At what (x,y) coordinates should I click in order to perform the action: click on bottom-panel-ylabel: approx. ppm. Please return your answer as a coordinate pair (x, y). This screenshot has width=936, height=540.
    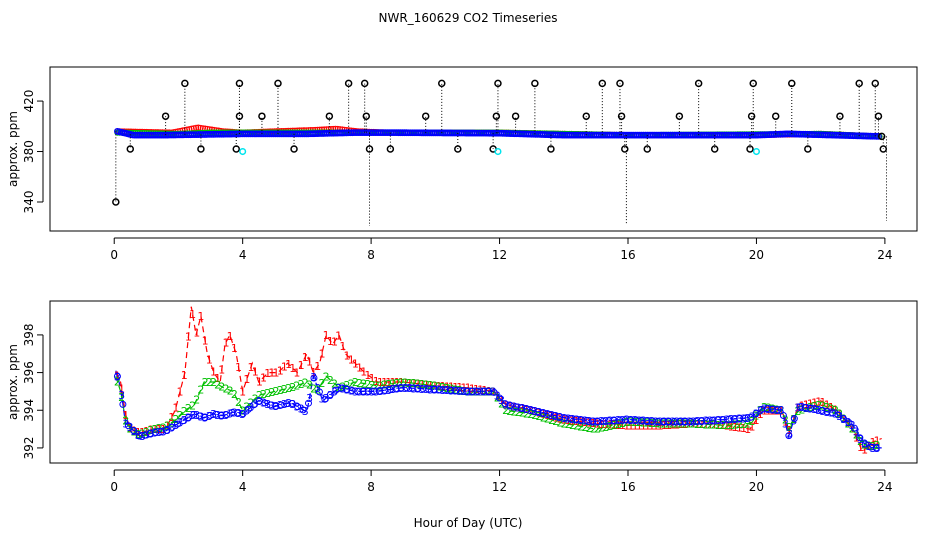
    Looking at the image, I should click on (13, 382).